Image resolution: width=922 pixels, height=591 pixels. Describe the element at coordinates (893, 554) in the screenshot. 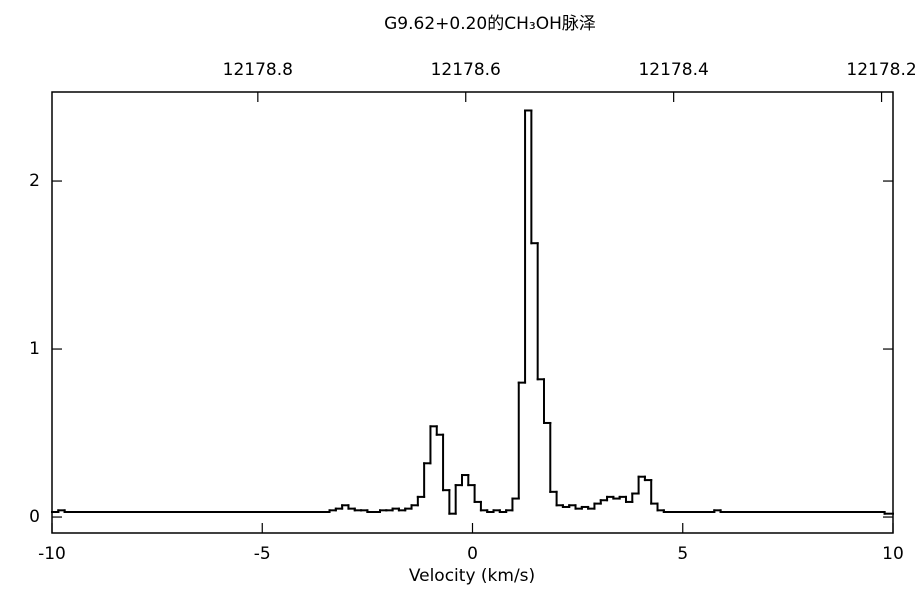

I see `x-tick-label: 10` at that location.